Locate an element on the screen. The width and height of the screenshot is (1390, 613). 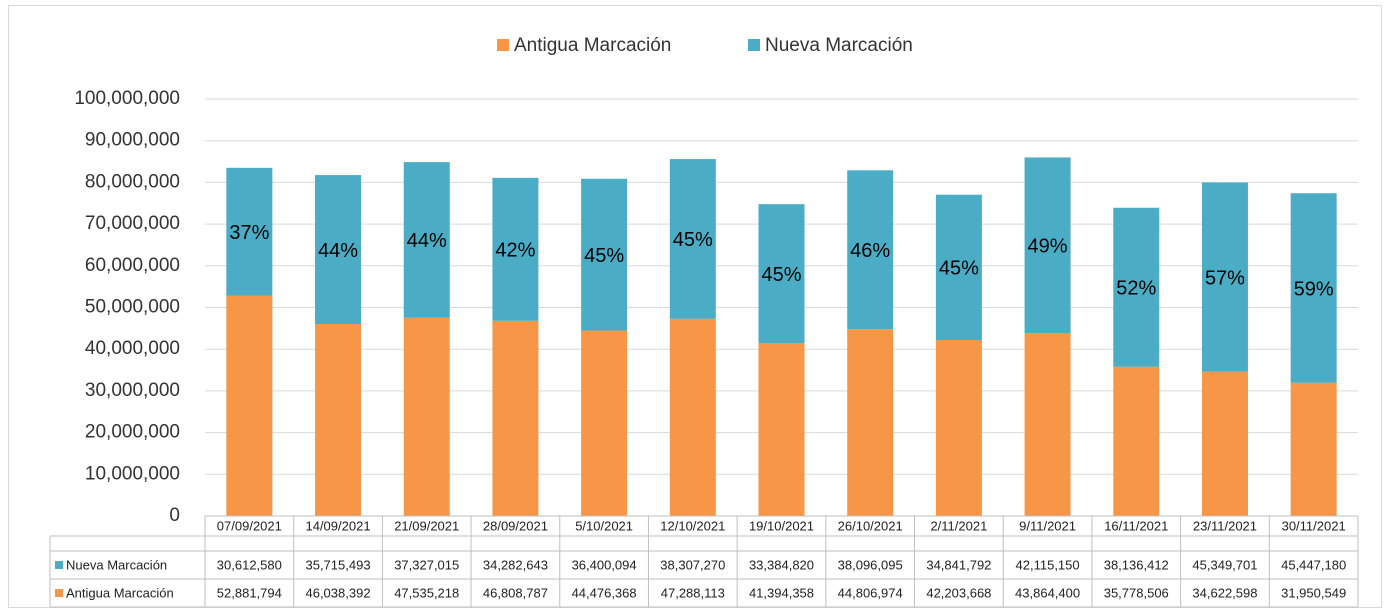
table-cell: 35,715,493 is located at coordinates (337, 564).